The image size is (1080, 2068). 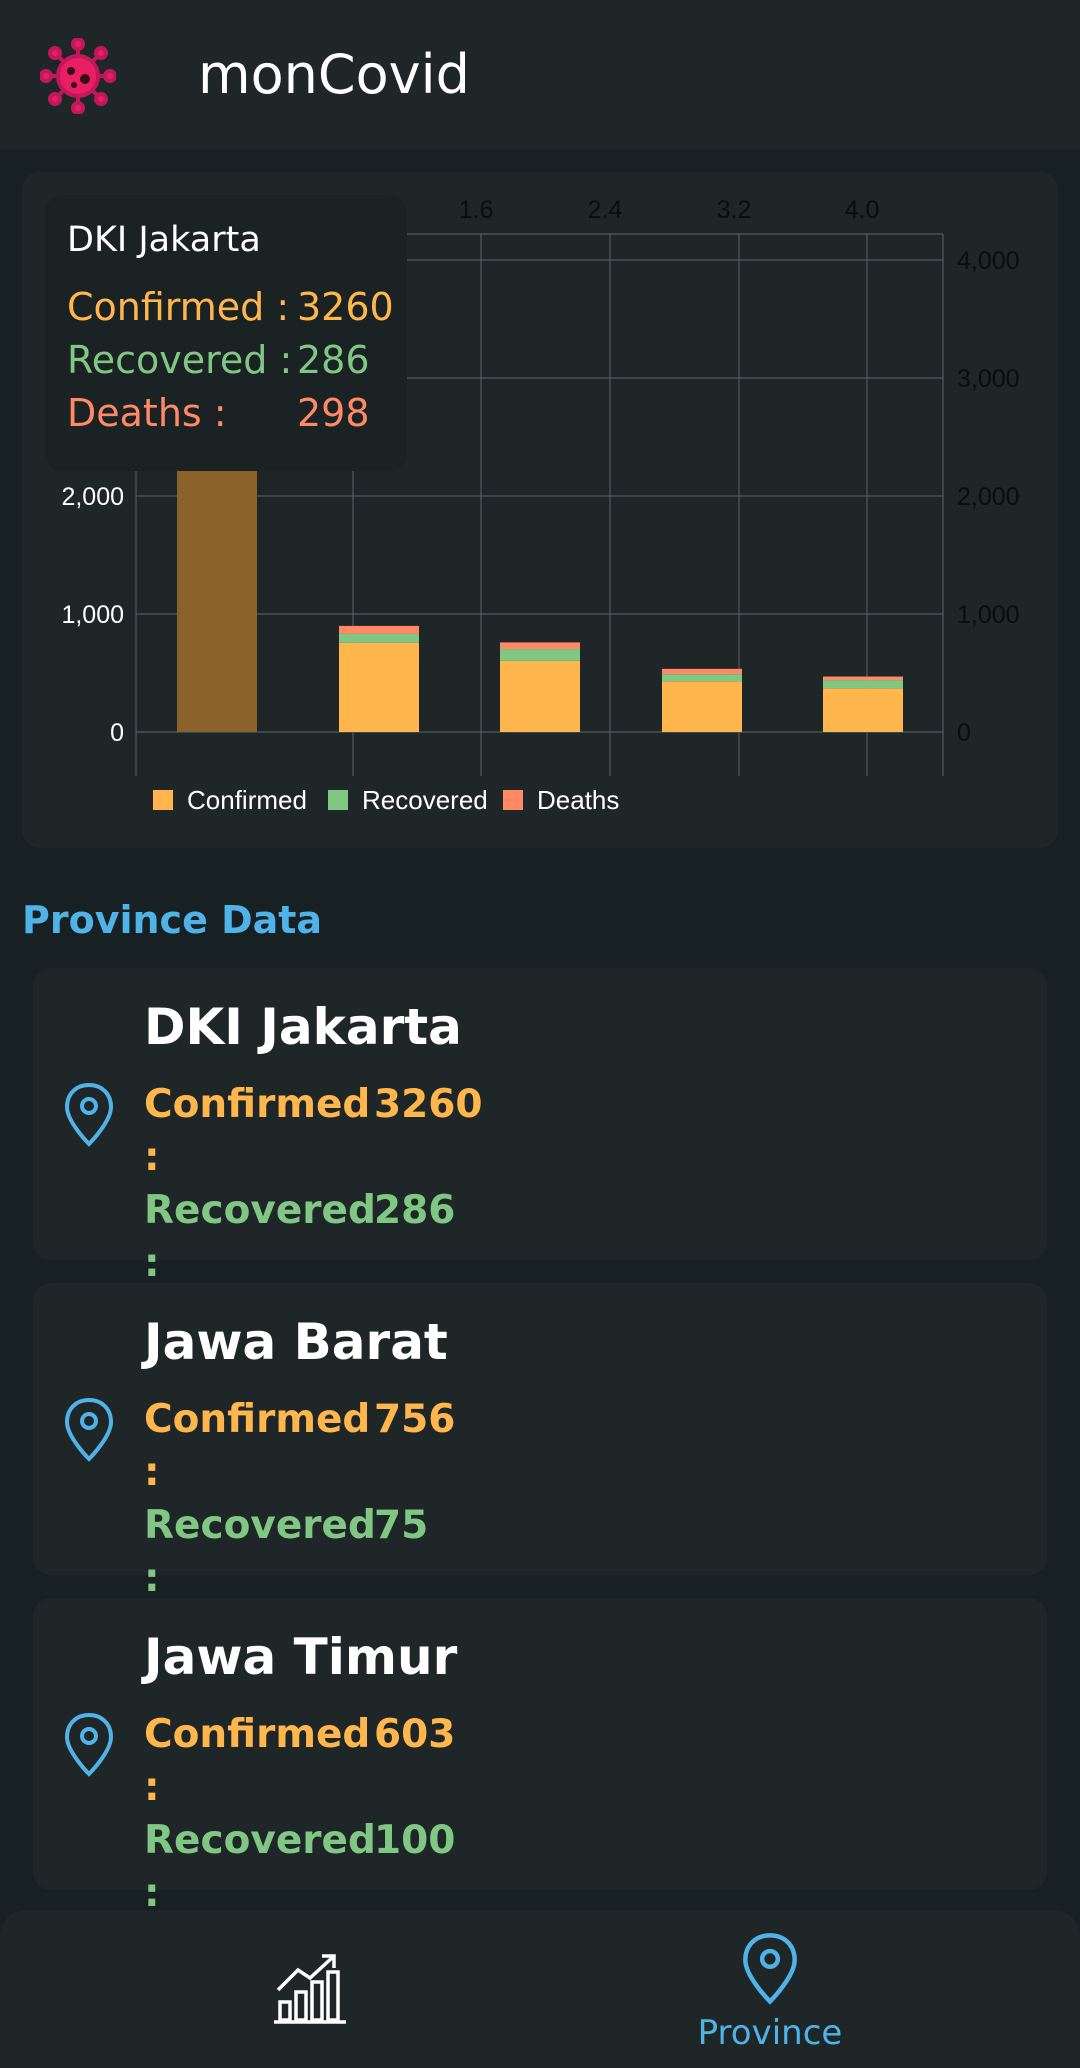 What do you see at coordinates (964, 733) in the screenshot?
I see `y-tick-label-right: 0` at bounding box center [964, 733].